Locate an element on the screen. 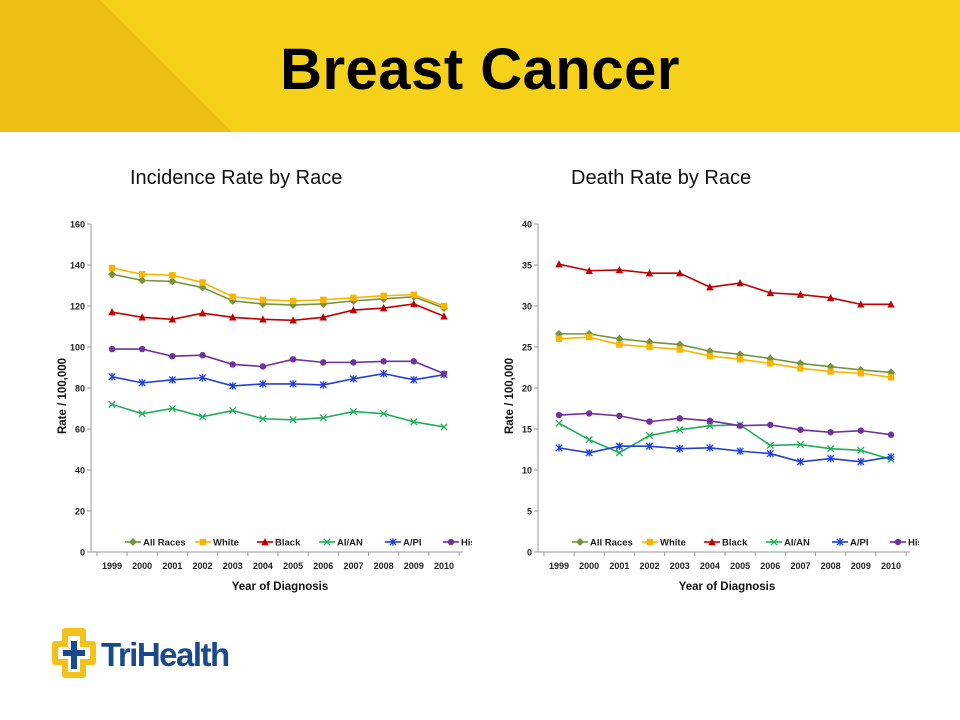  y-tick-label: 15 is located at coordinates (527, 430).